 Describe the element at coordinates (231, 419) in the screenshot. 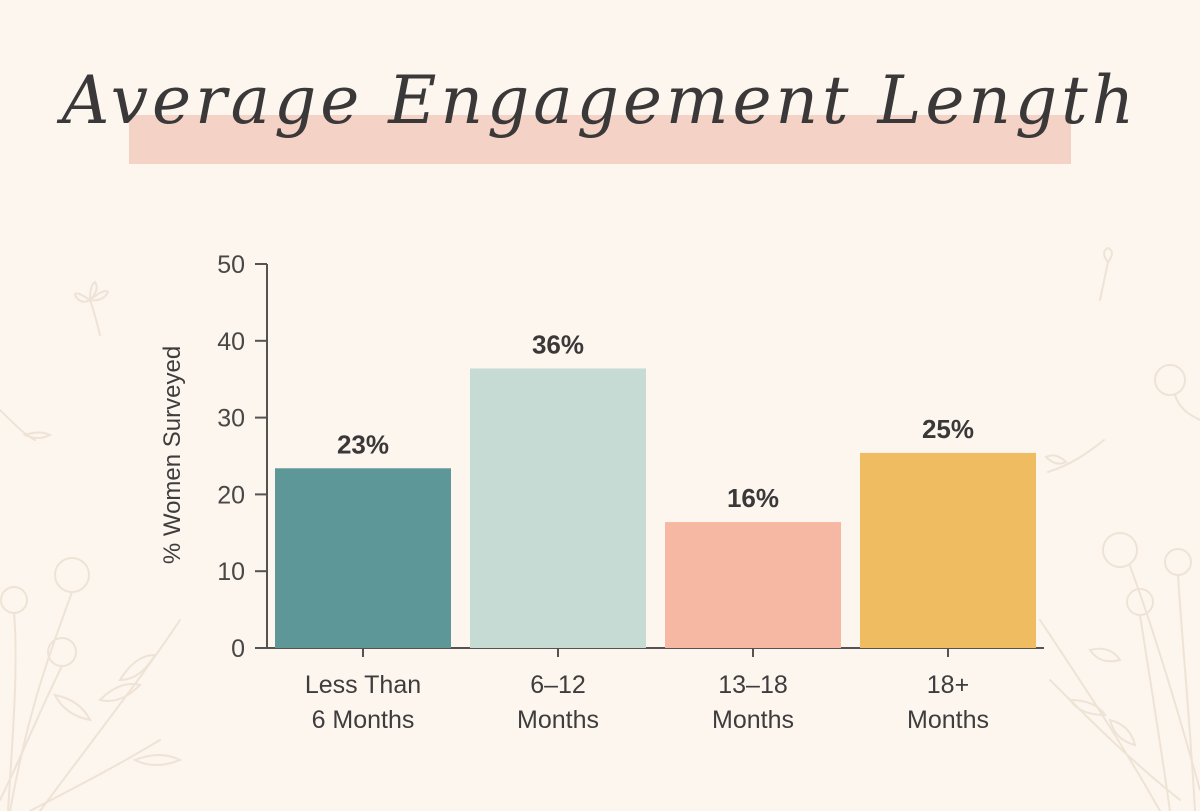

I see `y-tick-label: 30` at that location.